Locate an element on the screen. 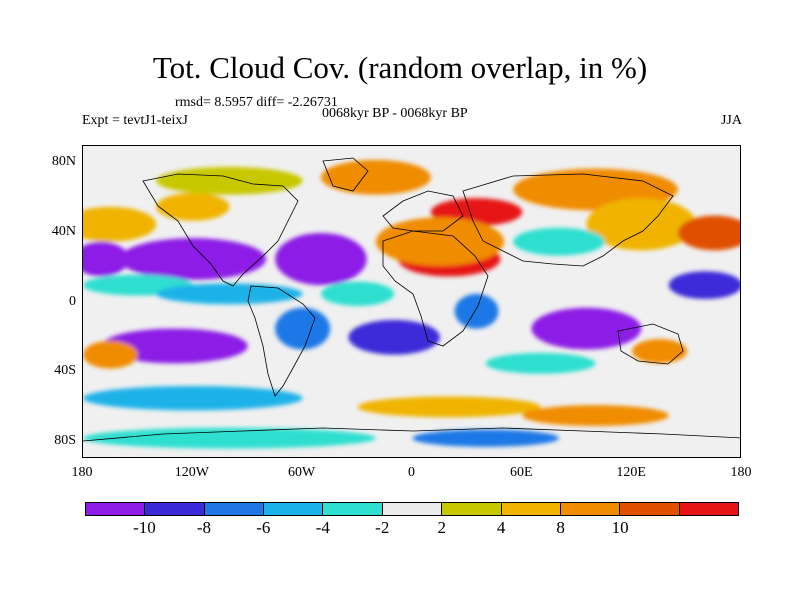 The width and height of the screenshot is (800, 600). x-tick-label: 60W is located at coordinates (302, 472).